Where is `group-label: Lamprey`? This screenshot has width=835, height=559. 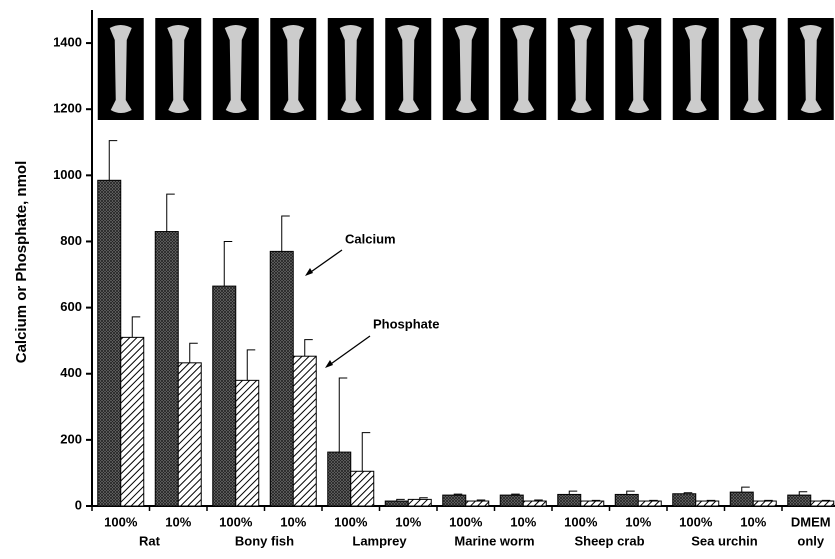 group-label: Lamprey is located at coordinates (379, 540).